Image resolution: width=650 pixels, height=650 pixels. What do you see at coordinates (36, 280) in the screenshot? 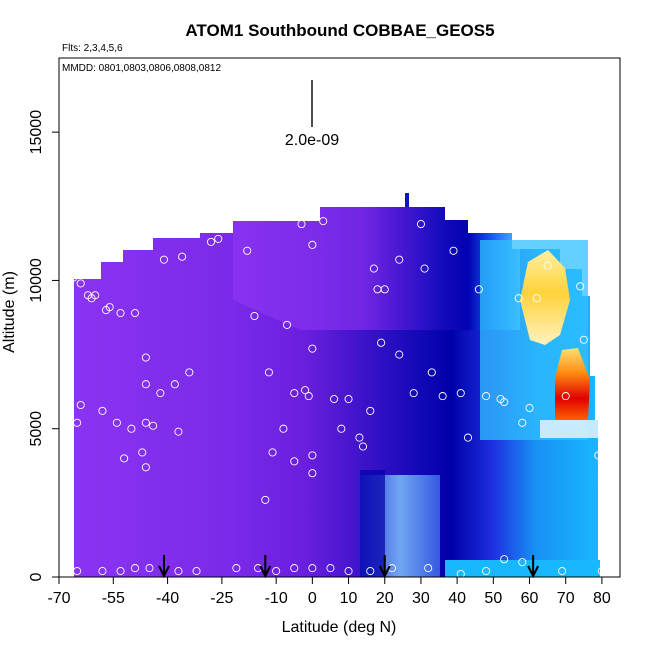
I see `y-tick-label: 10000` at bounding box center [36, 280].